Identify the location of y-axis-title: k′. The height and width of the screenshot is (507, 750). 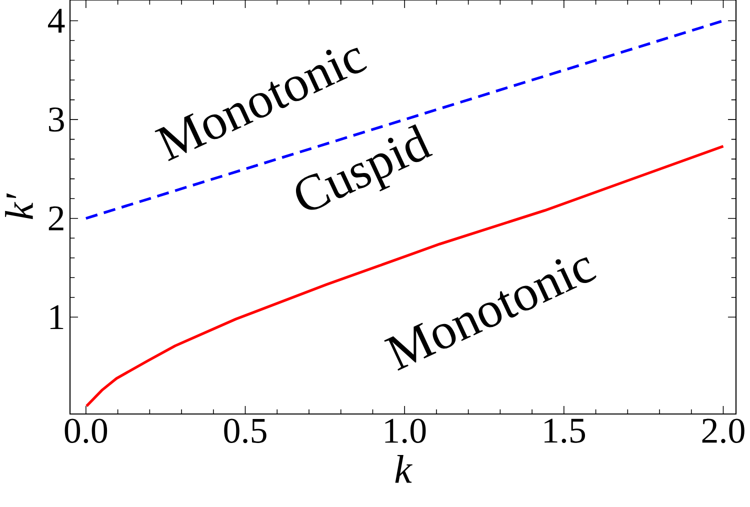
(19, 206).